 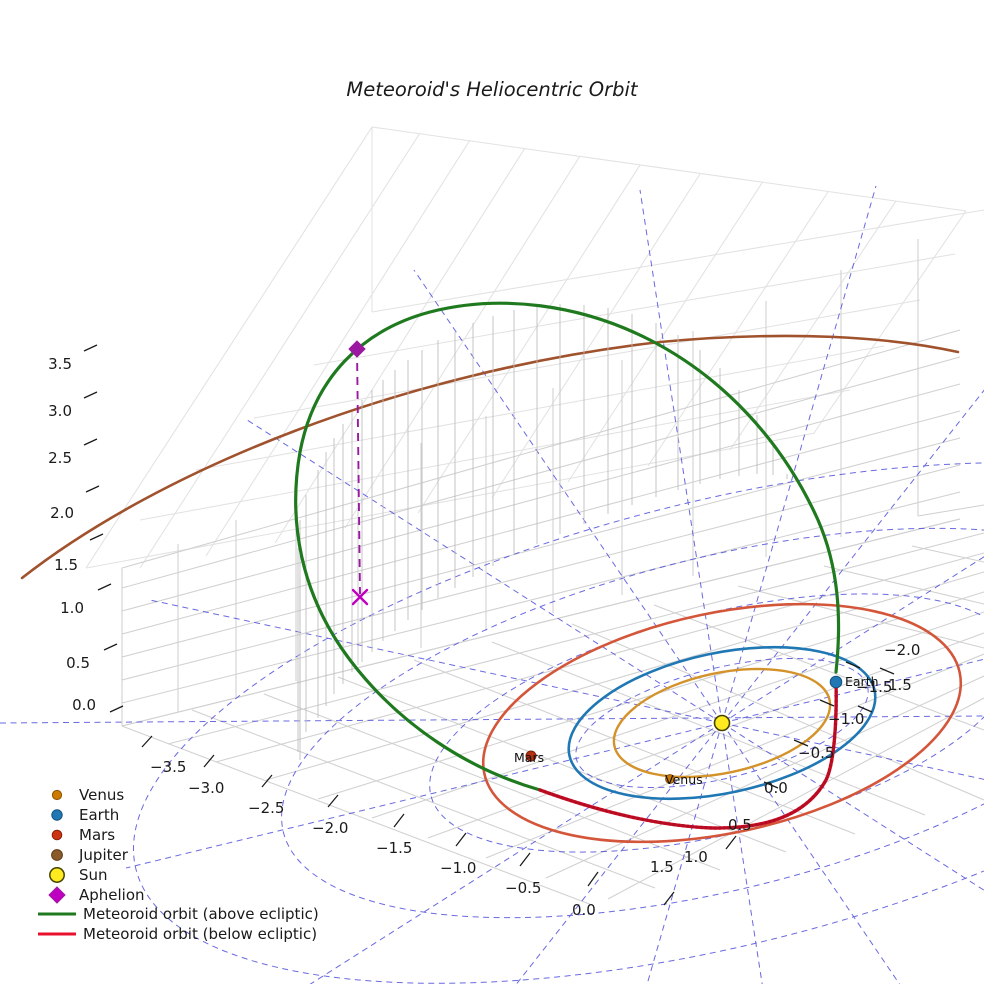 I want to click on x-tick--1.0: −1.0, so click(x=458, y=868).